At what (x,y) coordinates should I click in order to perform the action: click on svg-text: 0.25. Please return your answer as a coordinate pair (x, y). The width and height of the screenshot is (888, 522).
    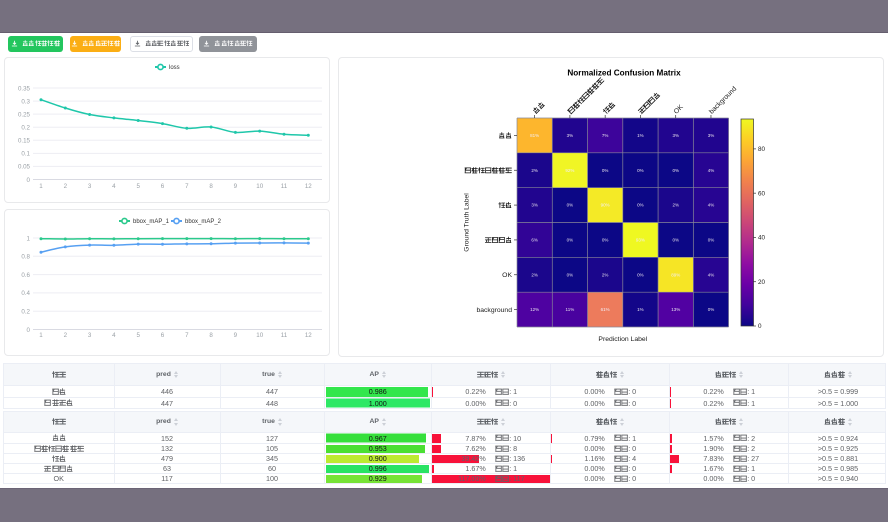
    Looking at the image, I should click on (24, 114).